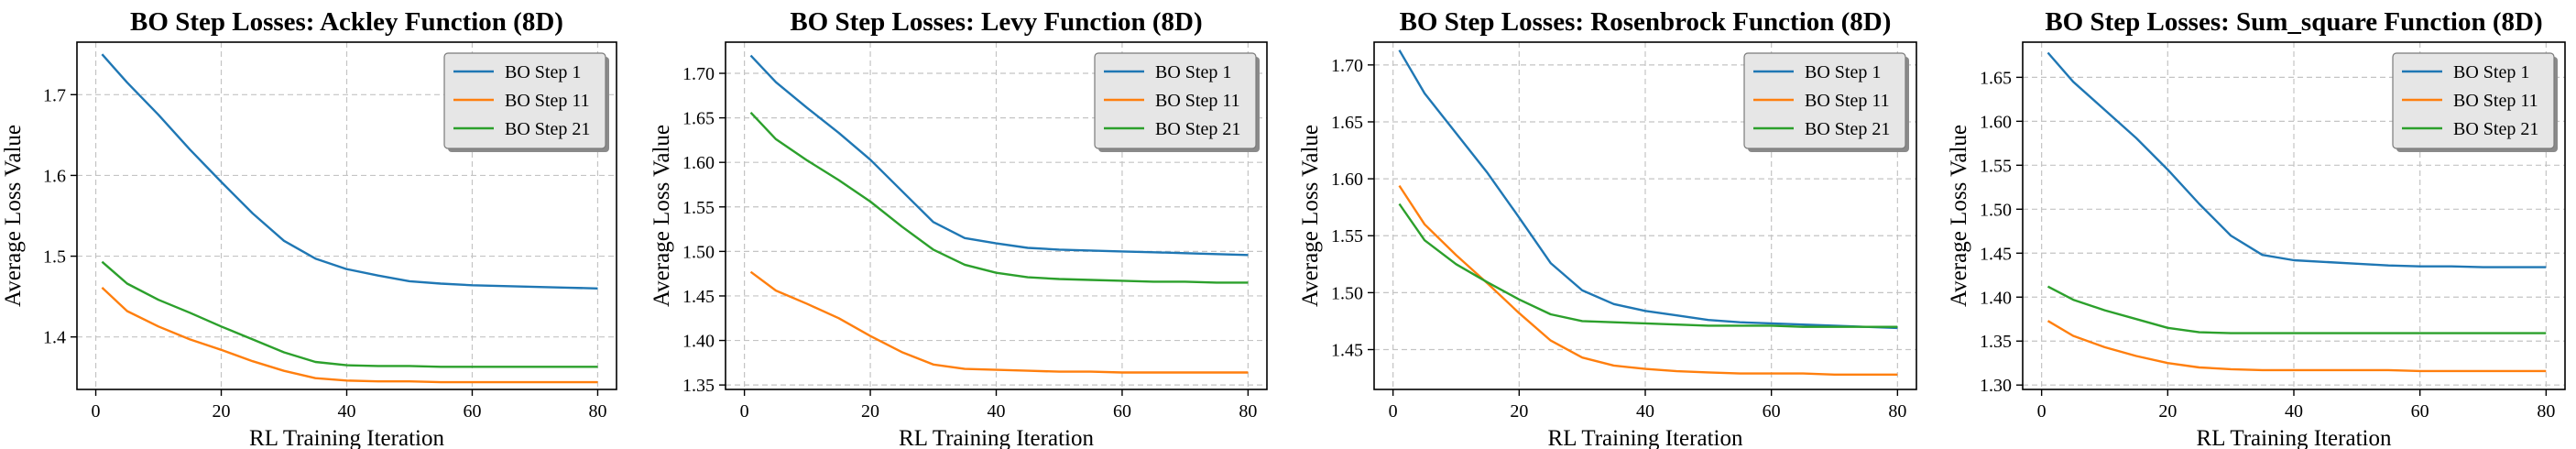 Image resolution: width=2576 pixels, height=449 pixels. Describe the element at coordinates (1646, 22) in the screenshot. I see `chart-title: BO Step Losses: Rosenbrock Function (8D)` at that location.